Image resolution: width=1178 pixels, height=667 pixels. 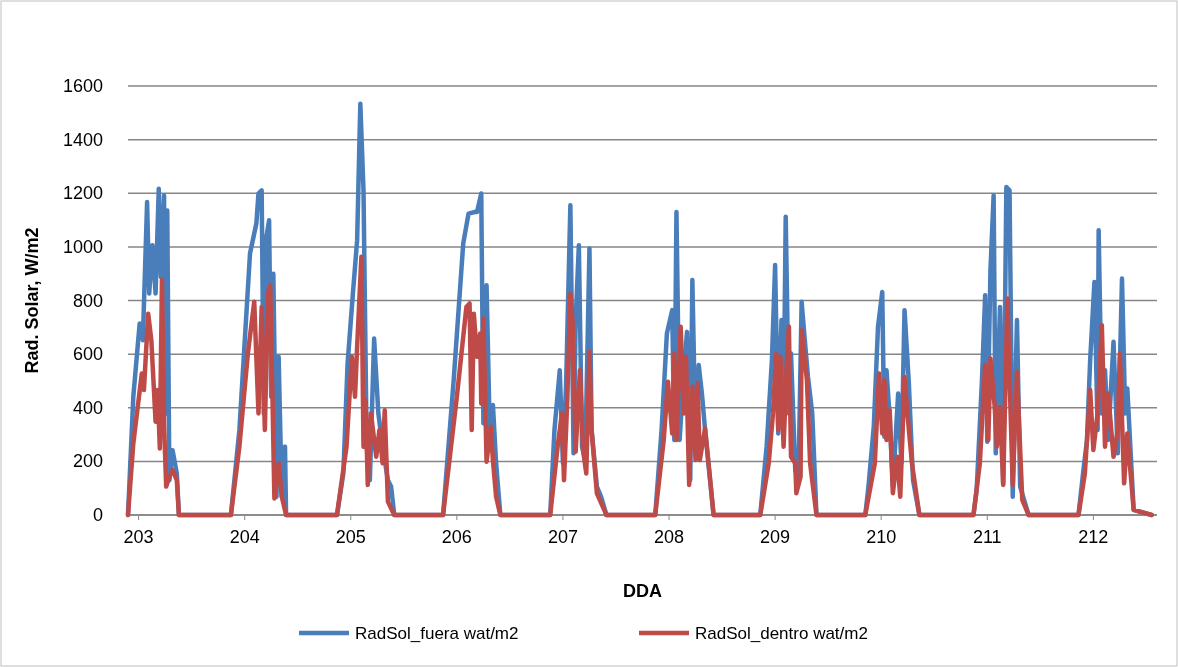 What do you see at coordinates (82, 139) in the screenshot?
I see `y-tick-label: 1400` at bounding box center [82, 139].